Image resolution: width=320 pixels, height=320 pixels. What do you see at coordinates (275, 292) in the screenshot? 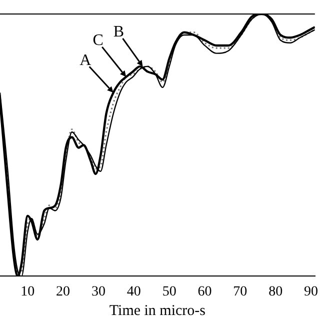
I see `x-tick-label: 80` at bounding box center [275, 292].